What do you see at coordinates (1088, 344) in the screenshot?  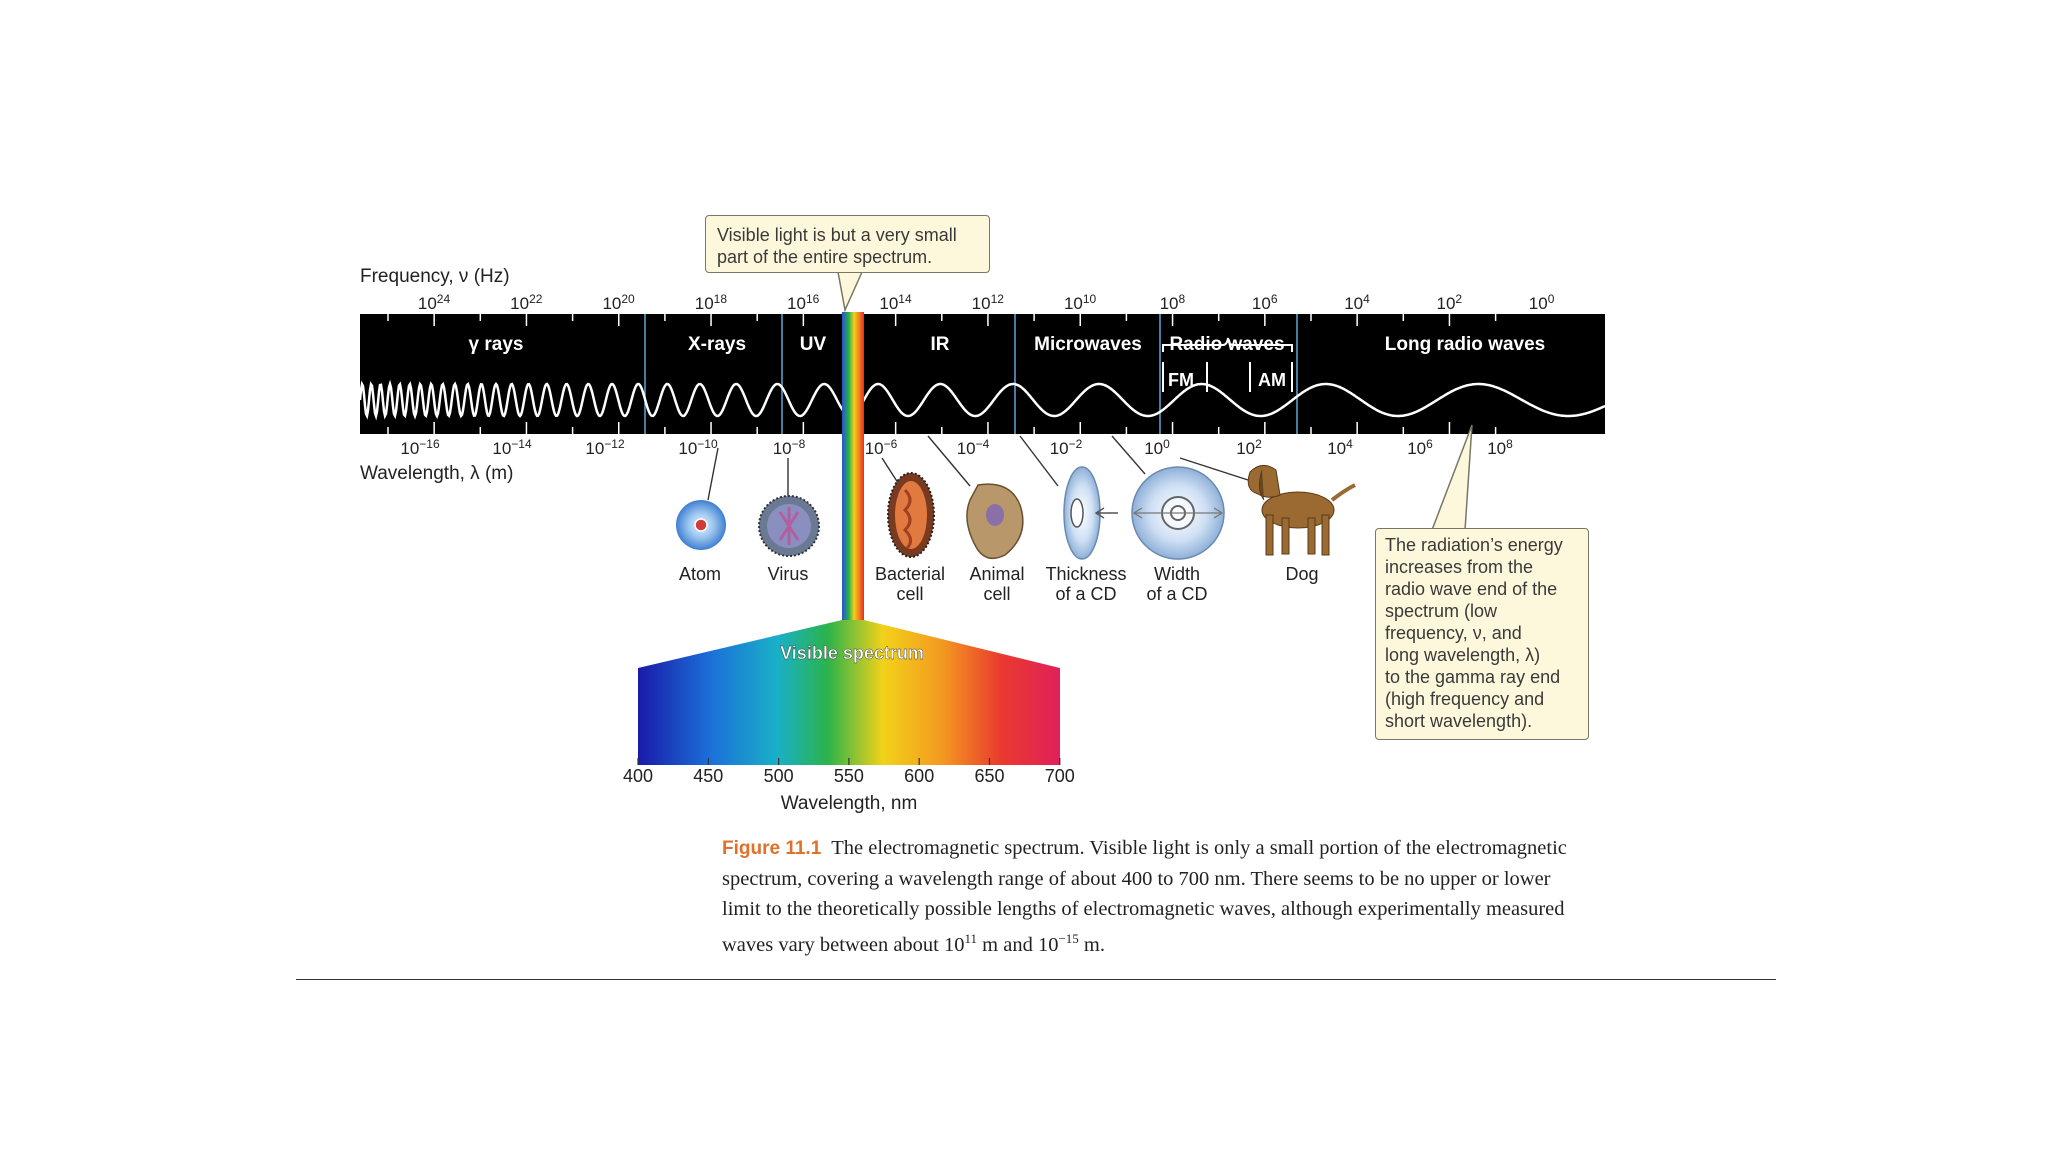 I see `band-label: Microwaves` at bounding box center [1088, 344].